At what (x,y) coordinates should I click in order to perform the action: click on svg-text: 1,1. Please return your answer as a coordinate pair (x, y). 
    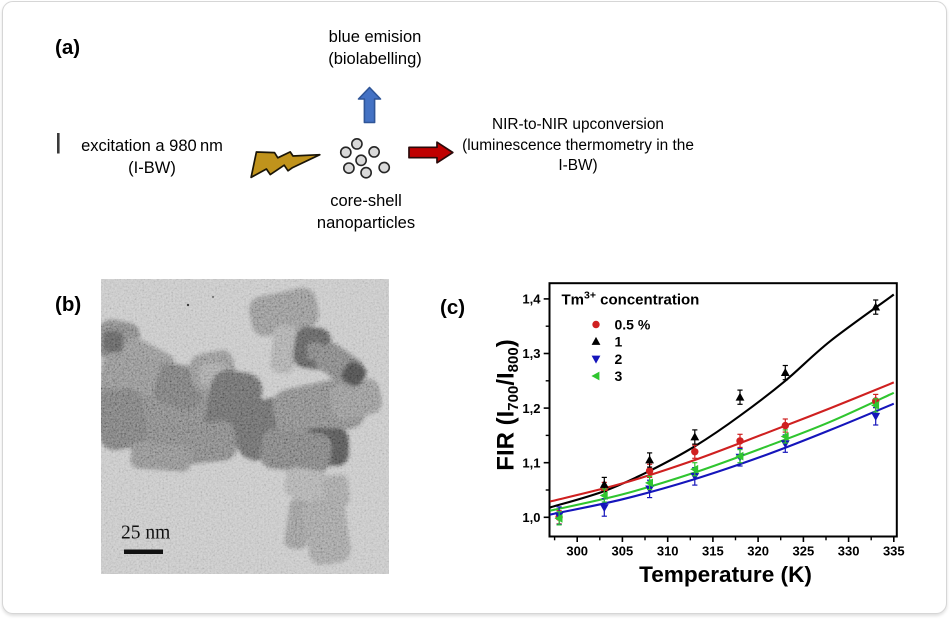
    Looking at the image, I should click on (531, 462).